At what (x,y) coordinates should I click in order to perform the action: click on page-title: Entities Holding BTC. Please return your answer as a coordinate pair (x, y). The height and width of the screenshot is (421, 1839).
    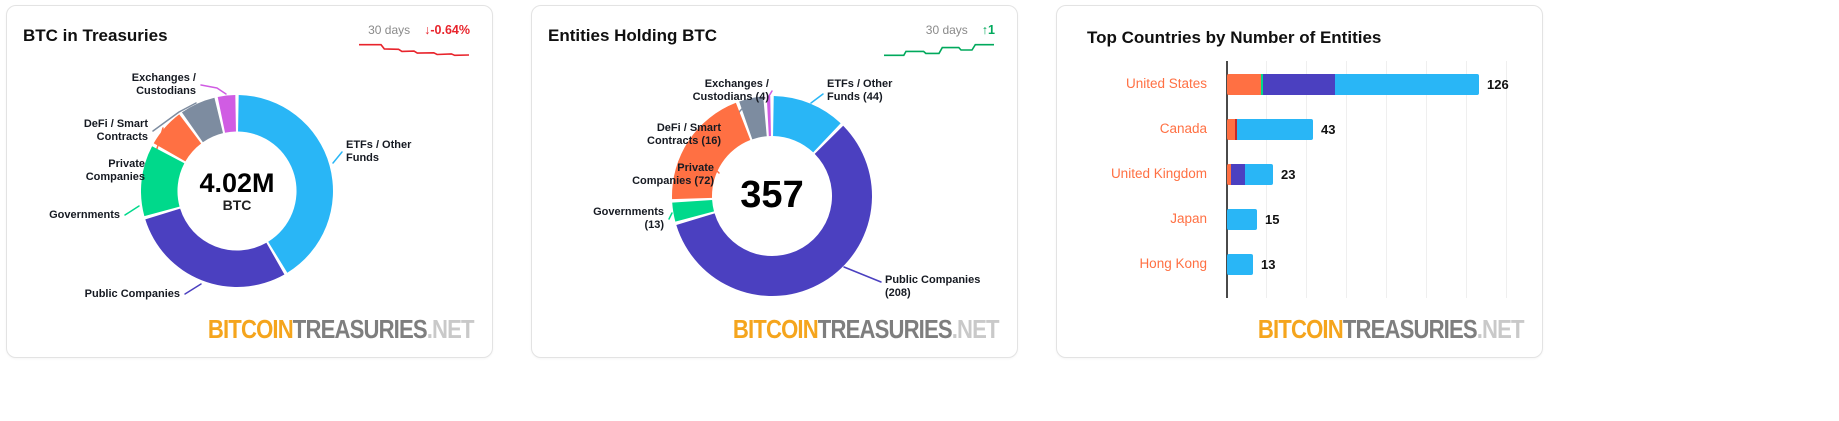
    Looking at the image, I should click on (633, 35).